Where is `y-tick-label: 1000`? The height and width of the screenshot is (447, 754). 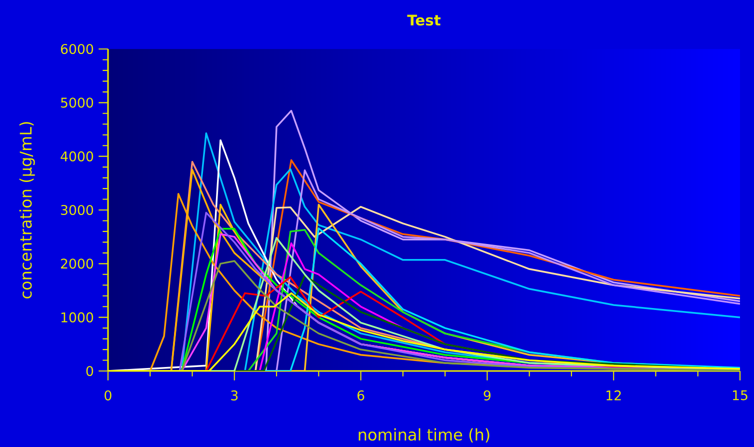 y-tick-label: 1000 is located at coordinates (77, 317).